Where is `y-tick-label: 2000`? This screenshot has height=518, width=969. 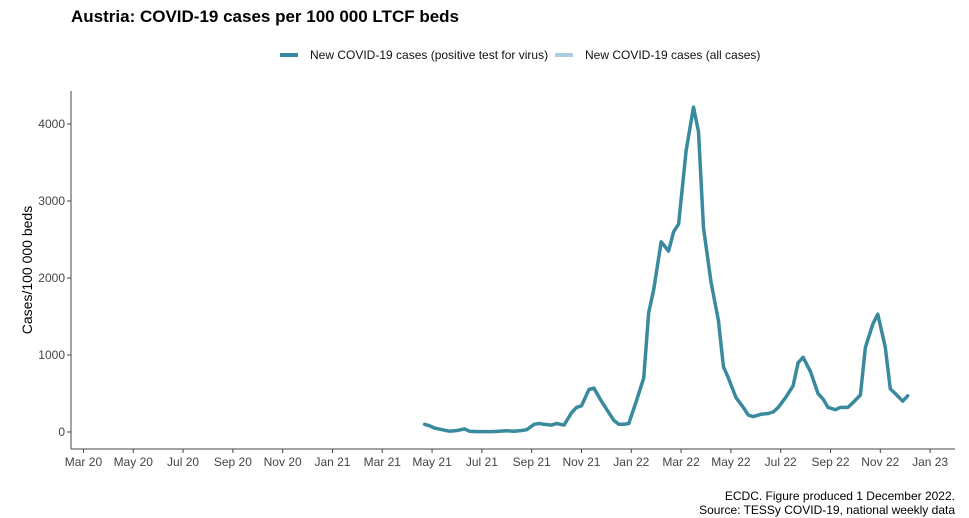 y-tick-label: 2000 is located at coordinates (51, 278).